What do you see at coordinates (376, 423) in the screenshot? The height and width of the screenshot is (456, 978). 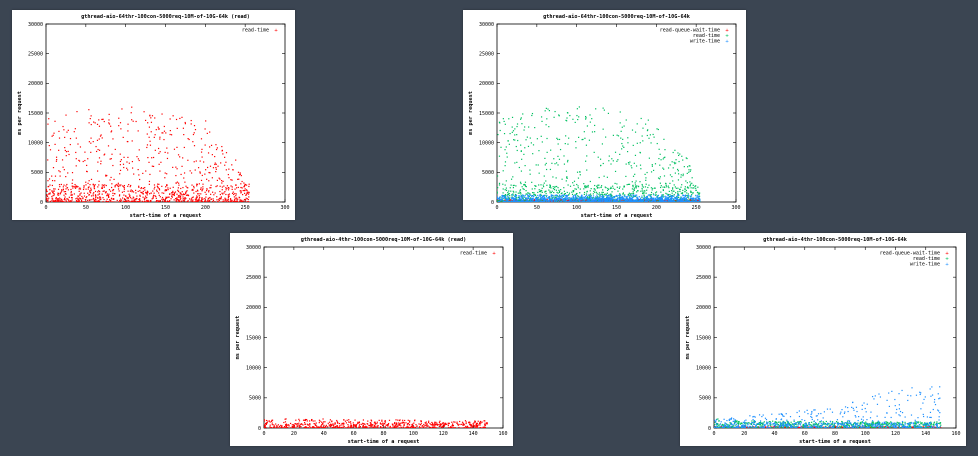 I see `series-read-time` at bounding box center [376, 423].